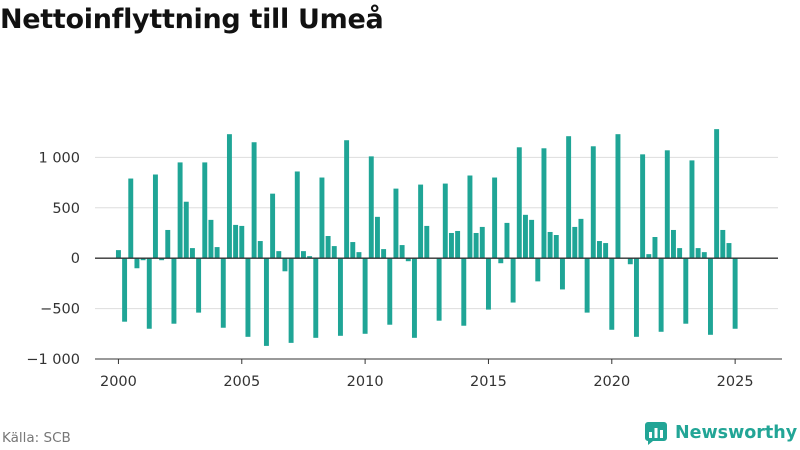  I want to click on chart-title: Nettoinflyttning till Umeå, so click(192, 19).